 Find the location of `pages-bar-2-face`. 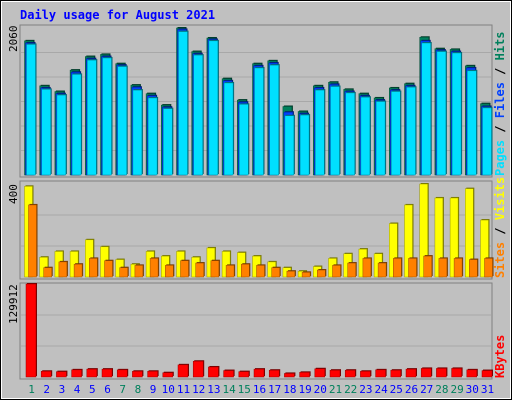

pages-bar-2-face is located at coordinates (46, 132).